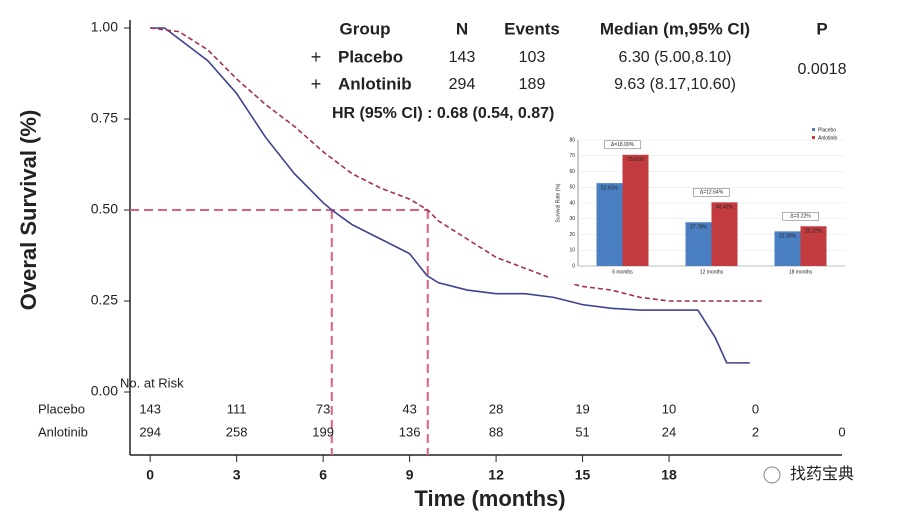 This screenshot has width=900, height=517. What do you see at coordinates (462, 57) in the screenshot?
I see `table-cell: 143` at bounding box center [462, 57].